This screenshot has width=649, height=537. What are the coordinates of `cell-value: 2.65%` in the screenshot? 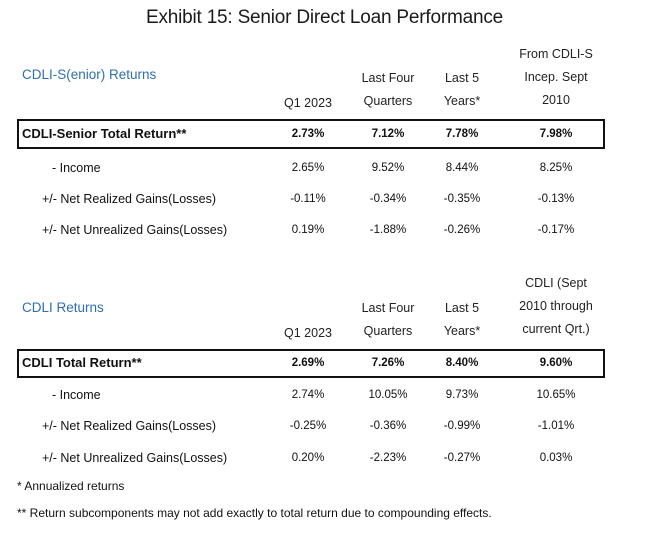 It's located at (308, 168).